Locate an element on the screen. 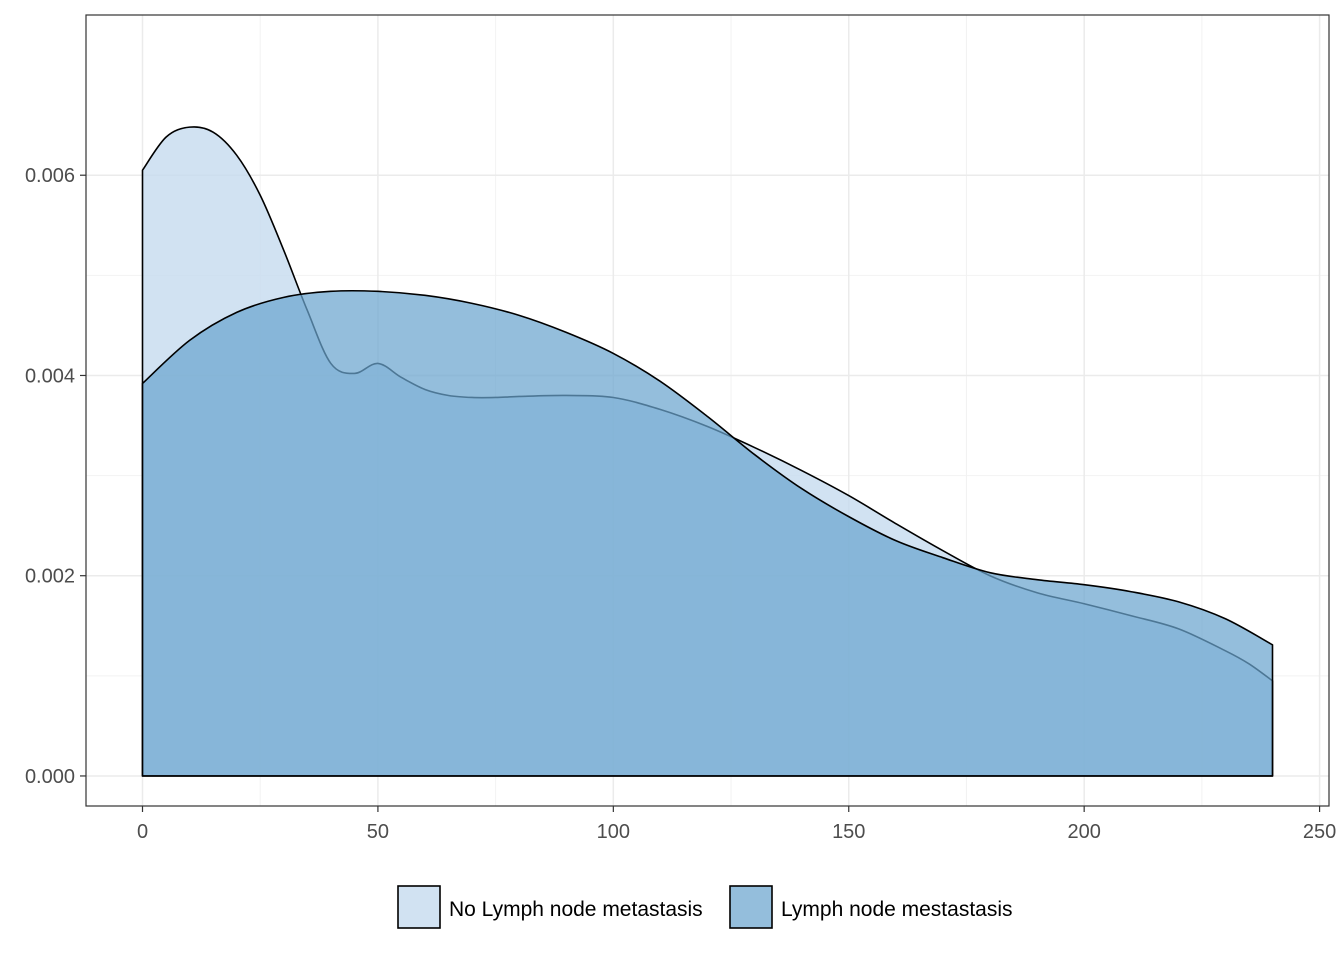 Image resolution: width=1344 pixels, height=960 pixels. x-tick-label: 50 is located at coordinates (378, 832).